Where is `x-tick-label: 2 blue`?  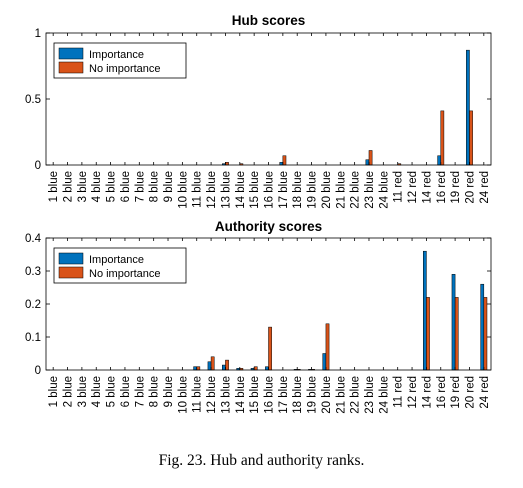
x-tick-label: 2 blue is located at coordinates (69, 186).